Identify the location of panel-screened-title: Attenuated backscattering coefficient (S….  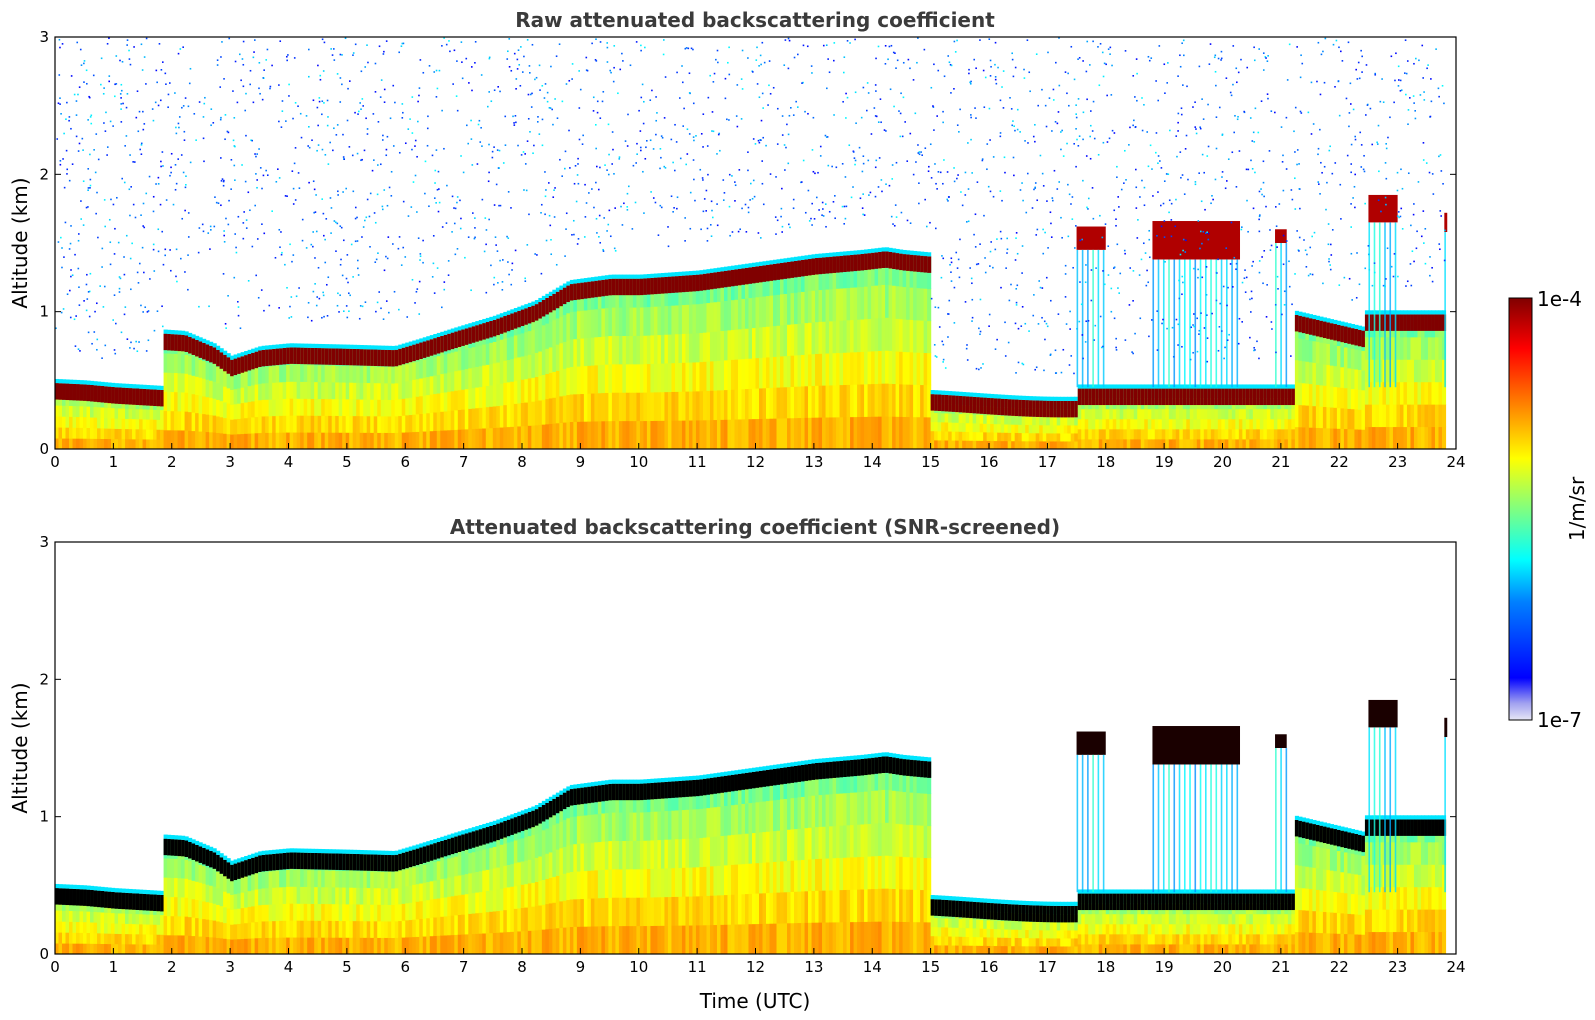
(755, 527).